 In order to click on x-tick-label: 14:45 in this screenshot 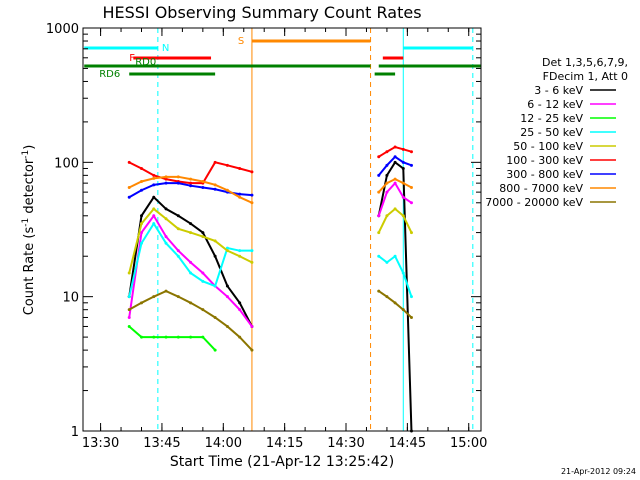, I will do `click(407, 443)`.